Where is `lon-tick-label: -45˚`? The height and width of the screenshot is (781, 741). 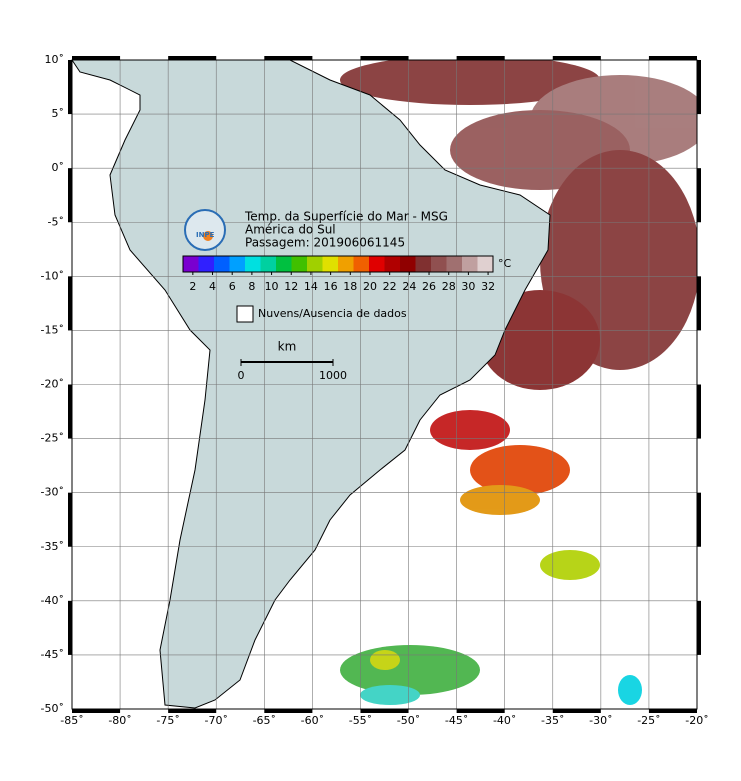 lon-tick-label: -45˚ is located at coordinates (456, 720).